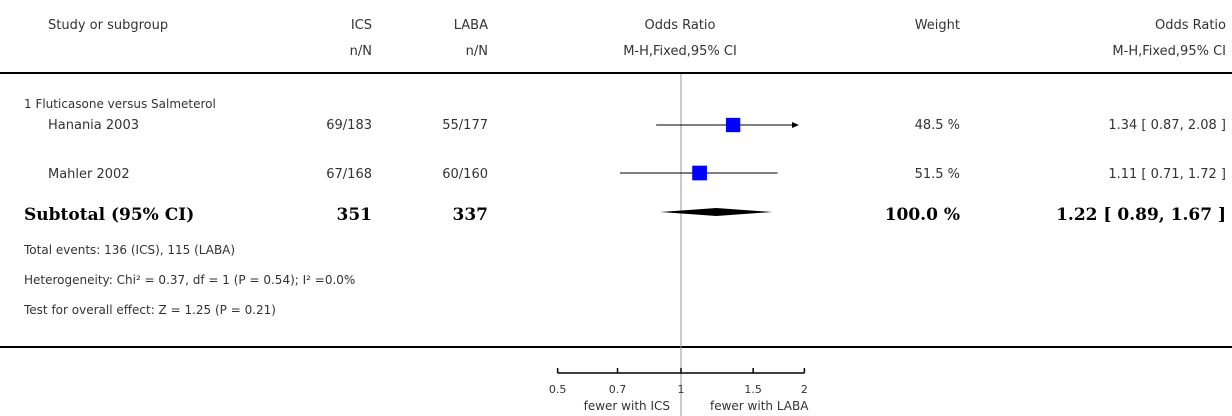  Describe the element at coordinates (1190, 25) in the screenshot. I see `header-or-text: Odds Ratio` at that location.